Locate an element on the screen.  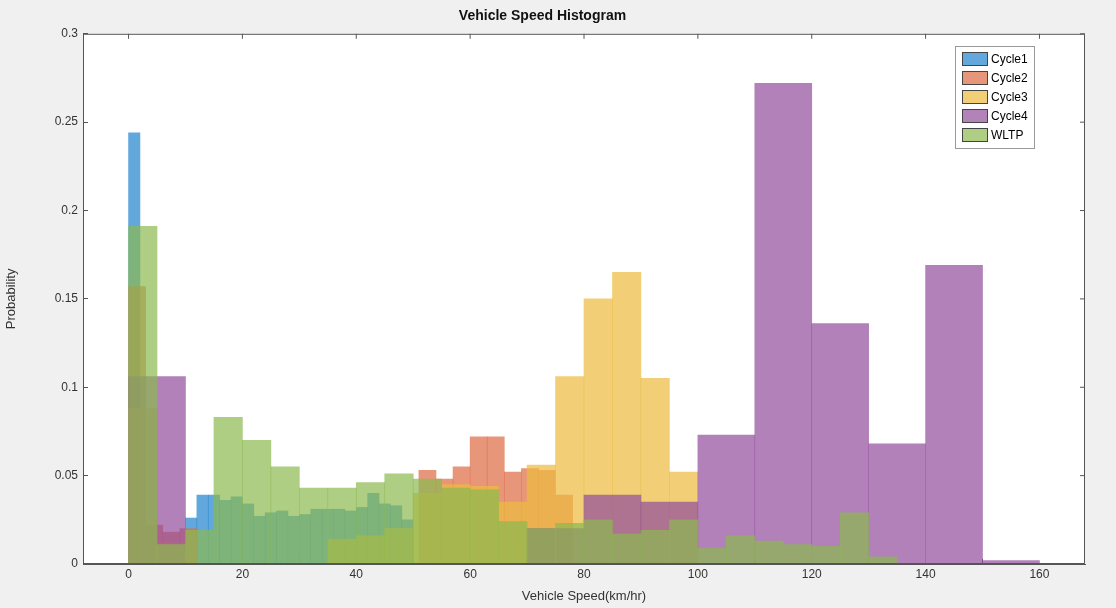
chart-title: Vehicle Speed Histogram is located at coordinates (542, 15).